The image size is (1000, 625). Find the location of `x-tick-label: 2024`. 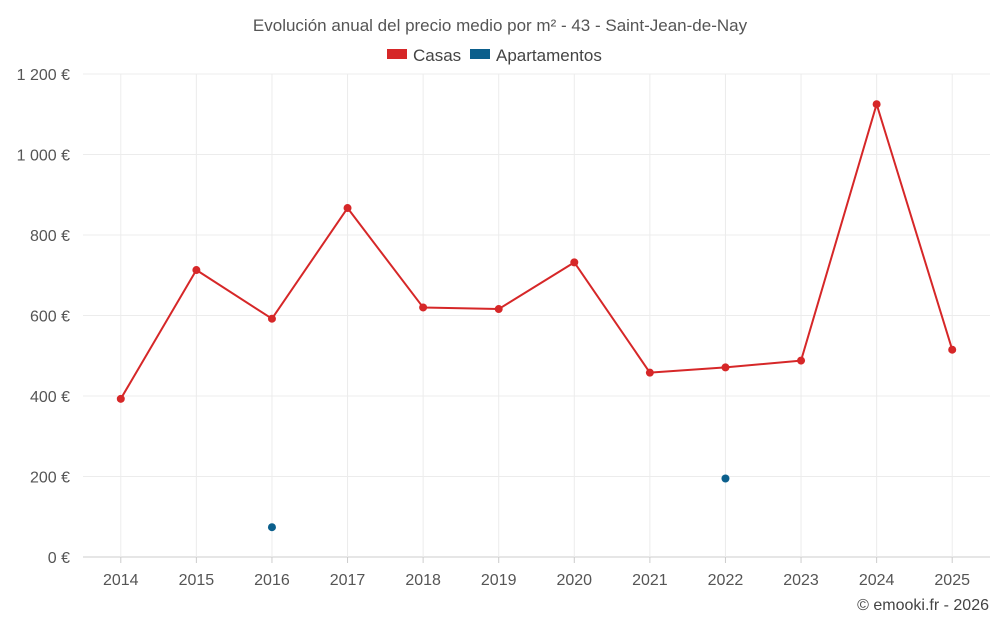

x-tick-label: 2024 is located at coordinates (877, 580).